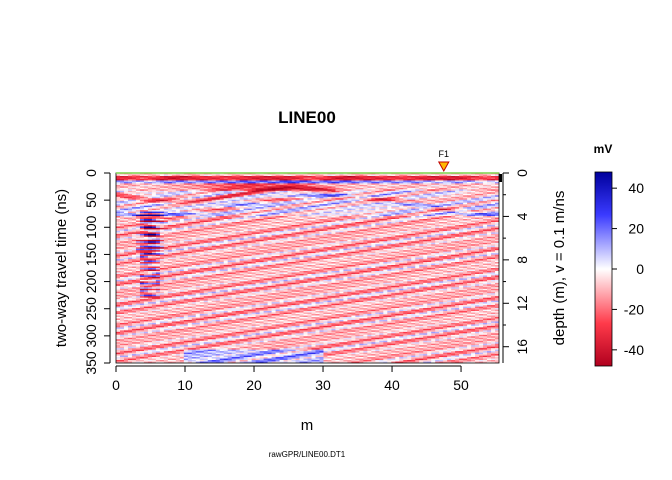 This screenshot has height=480, width=672. What do you see at coordinates (307, 425) in the screenshot?
I see `x-axis-label: m` at bounding box center [307, 425].